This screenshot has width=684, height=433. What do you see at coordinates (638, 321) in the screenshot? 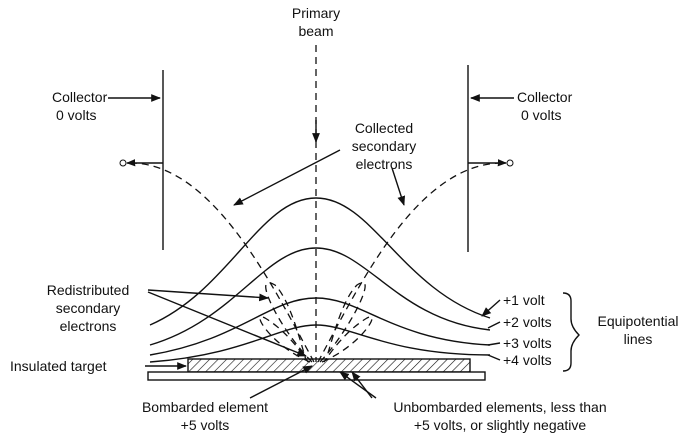
I see `label-line: Equipotential` at bounding box center [638, 321].